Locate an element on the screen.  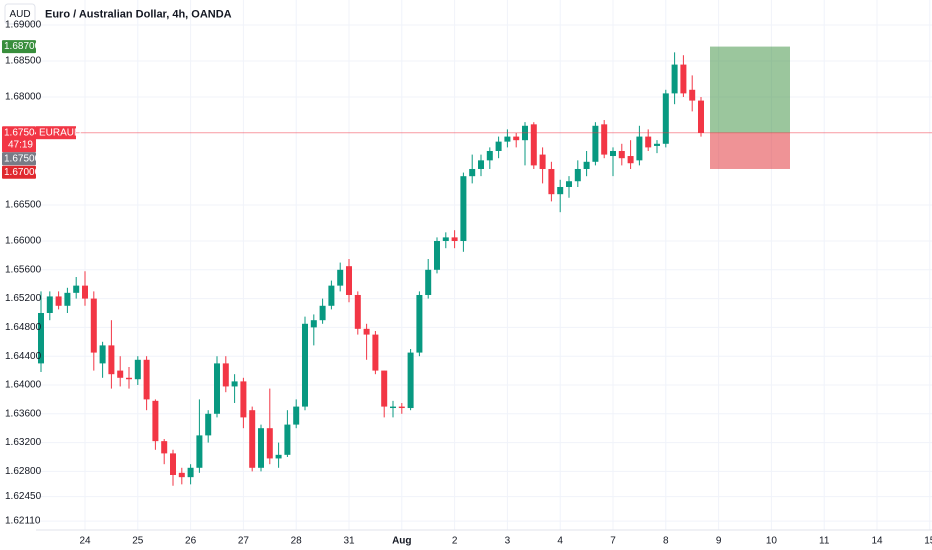
x-tick-label: 3 is located at coordinates (508, 541).